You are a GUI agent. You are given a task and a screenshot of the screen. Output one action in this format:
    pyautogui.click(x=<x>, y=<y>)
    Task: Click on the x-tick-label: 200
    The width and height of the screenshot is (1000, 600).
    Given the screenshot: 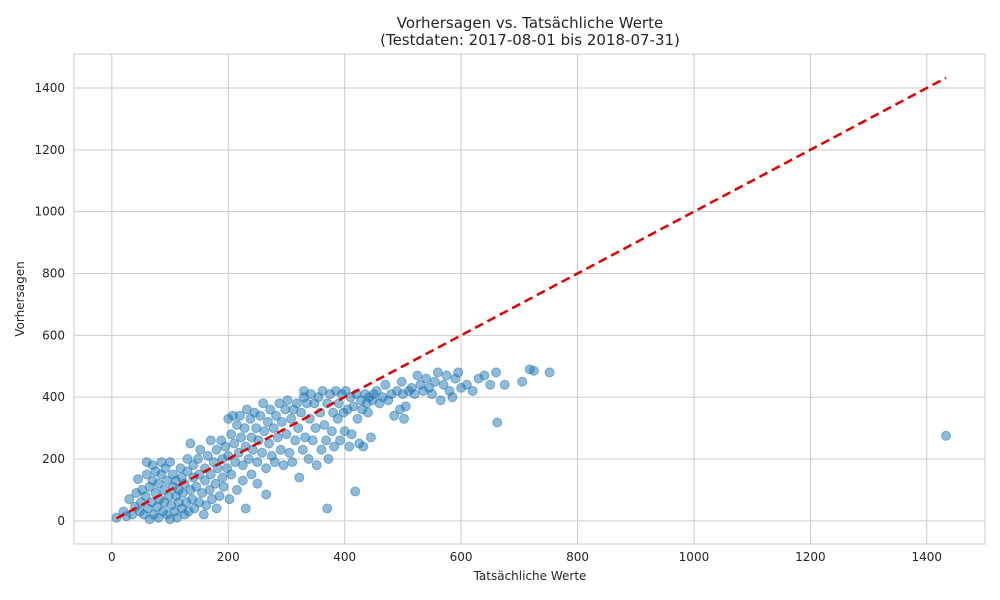 What is the action you would take?
    pyautogui.click(x=228, y=557)
    